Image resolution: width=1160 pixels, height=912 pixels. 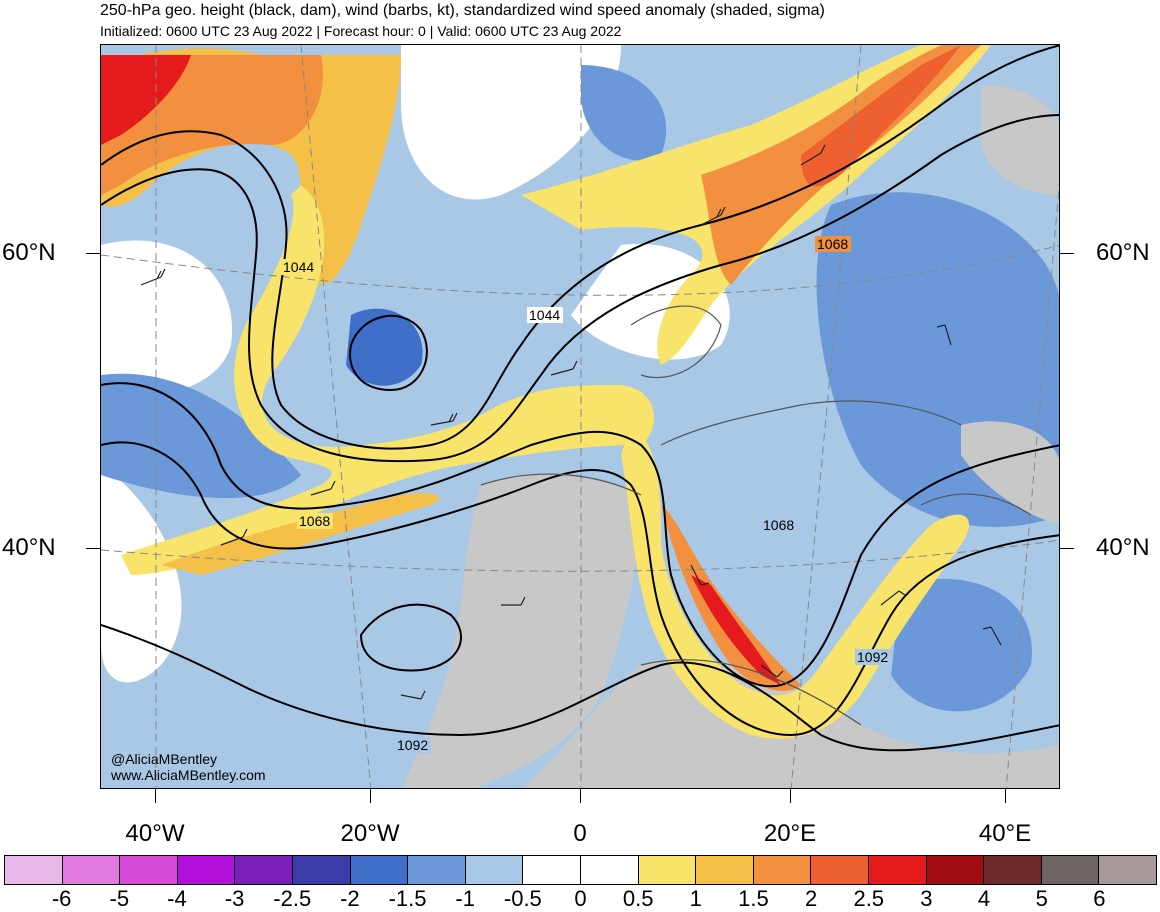 What do you see at coordinates (753, 898) in the screenshot?
I see `colorbar-label: 1.5` at bounding box center [753, 898].